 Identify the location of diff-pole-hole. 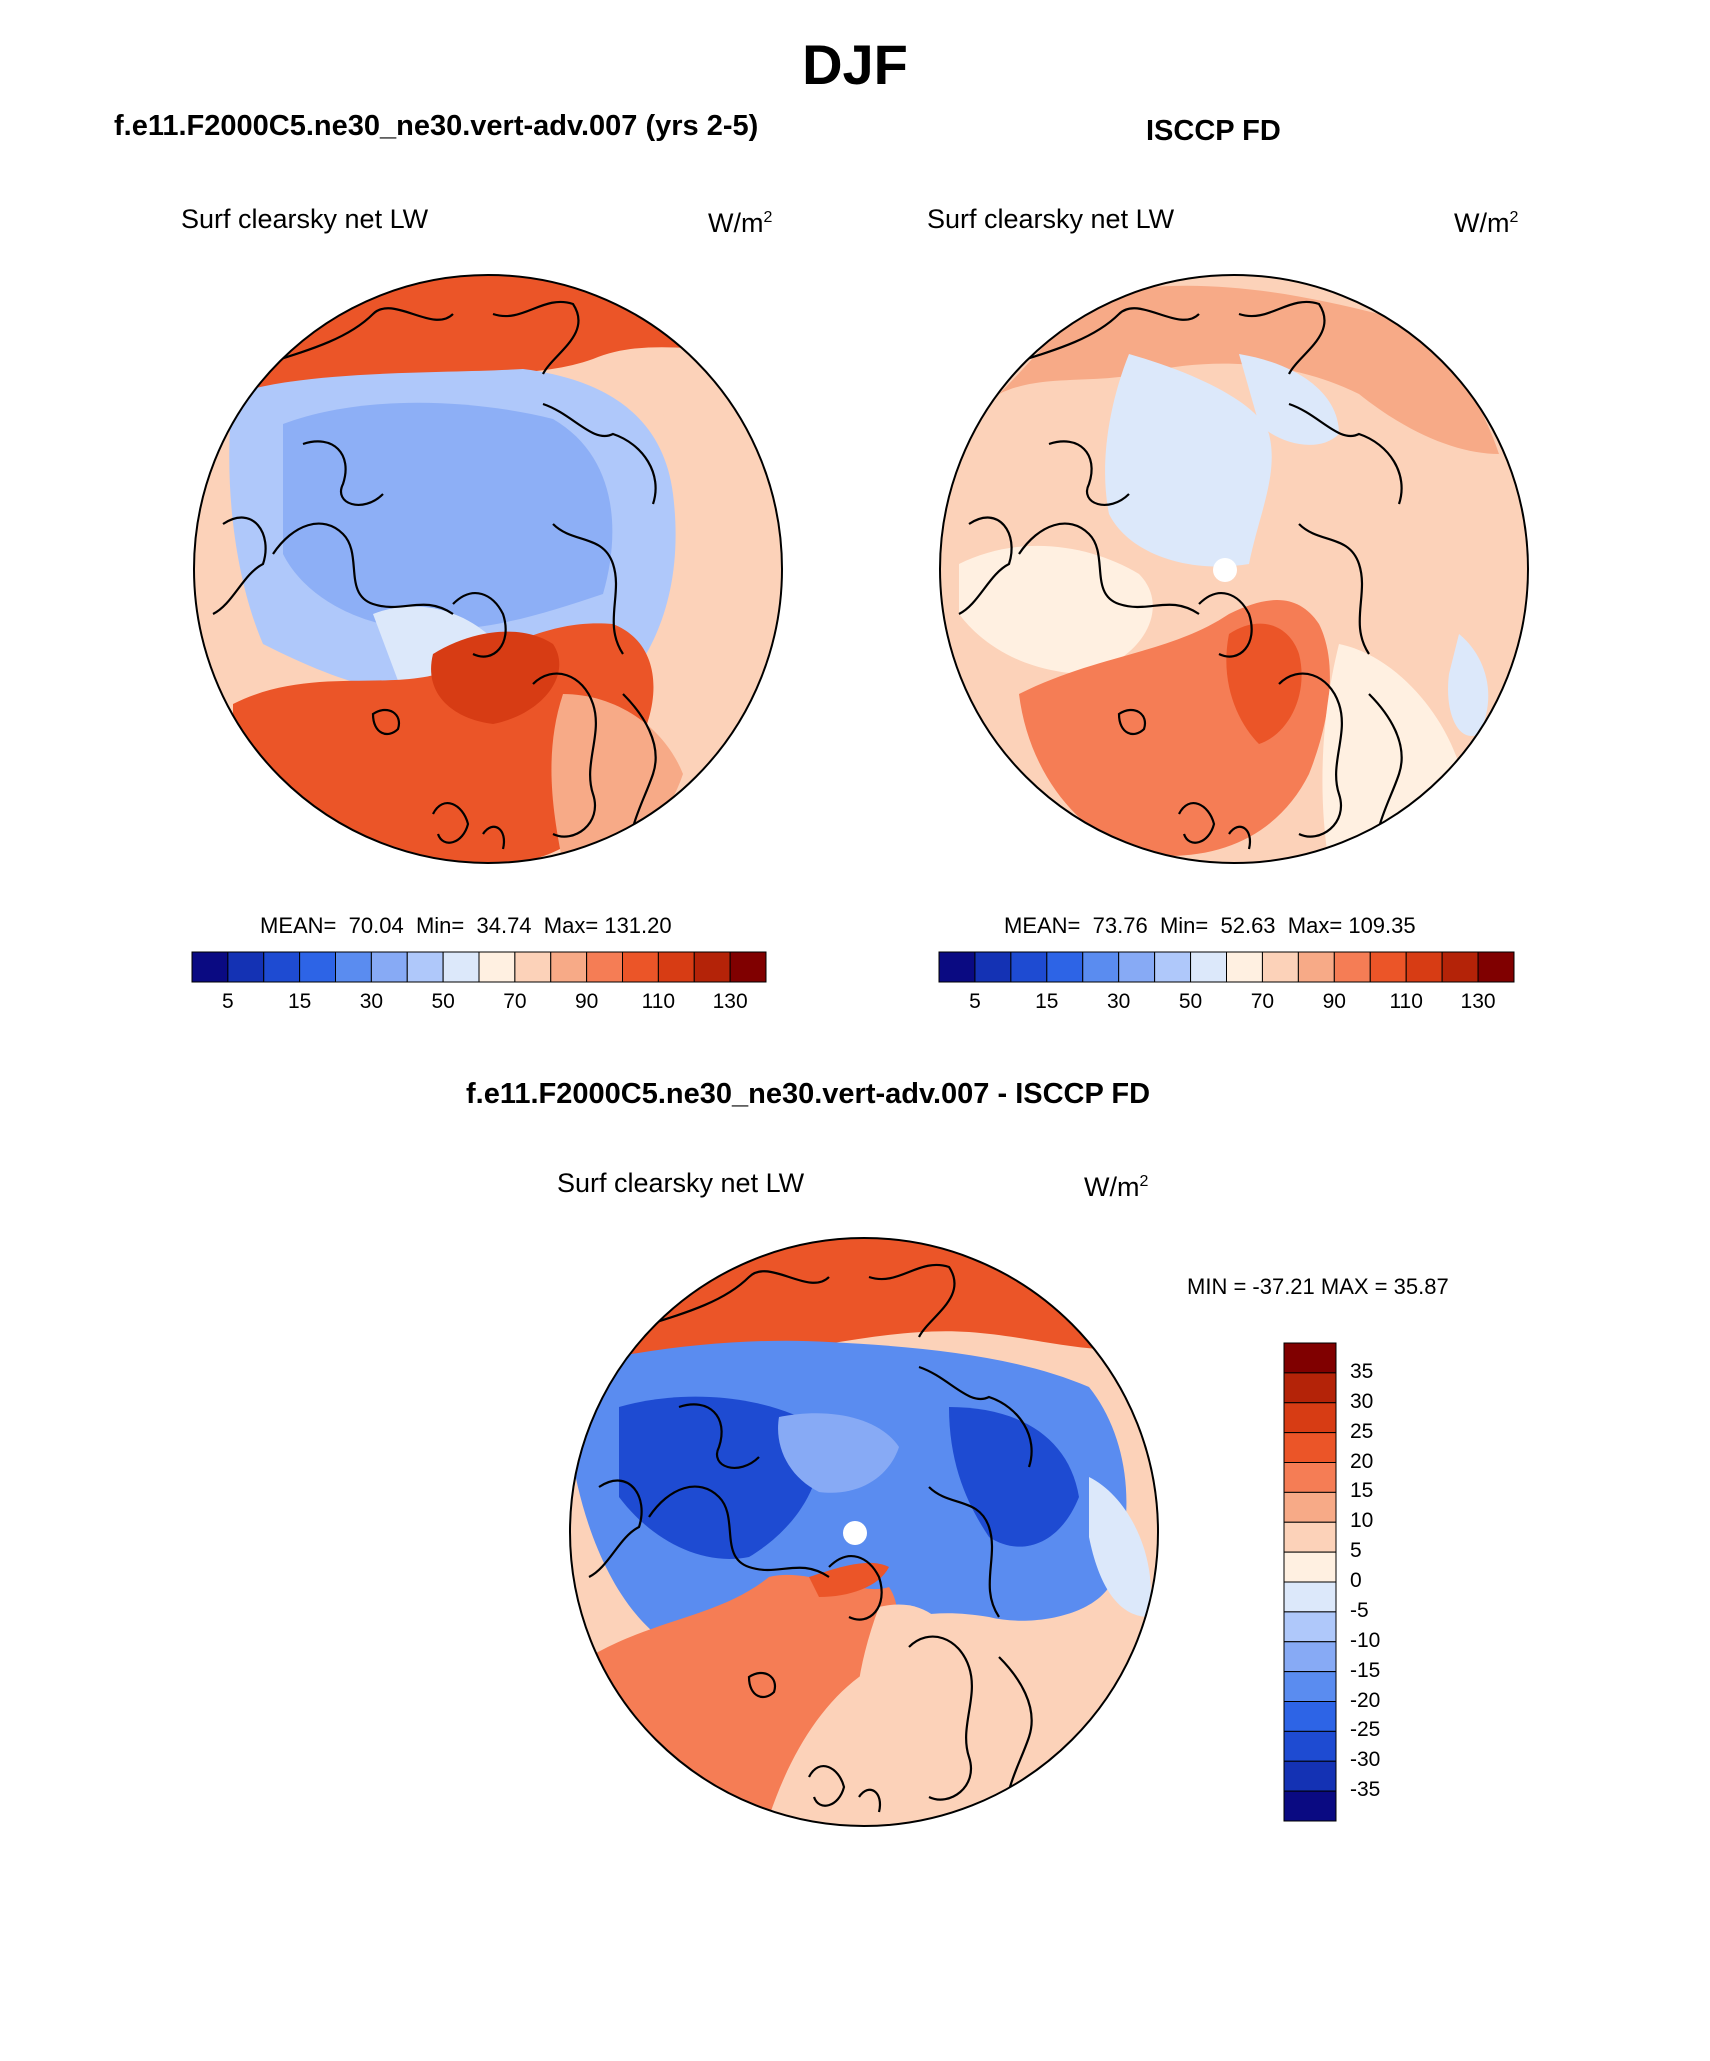
(855, 1533).